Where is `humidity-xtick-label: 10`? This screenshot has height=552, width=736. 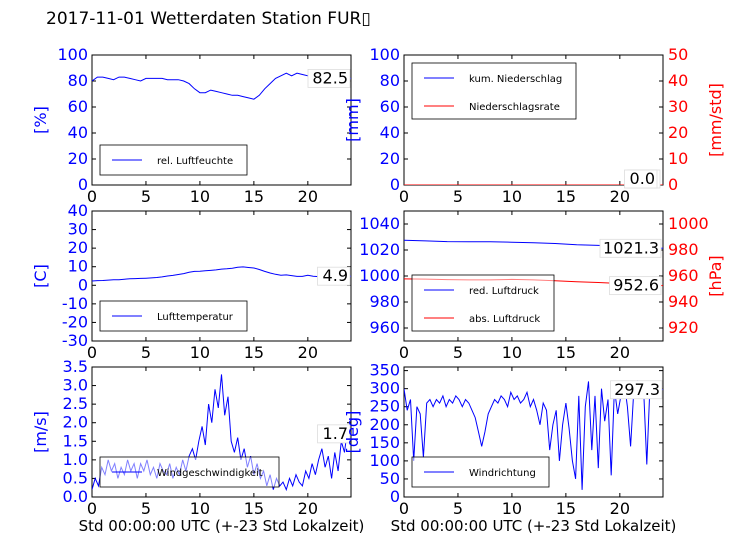 humidity-xtick-label: 10 is located at coordinates (200, 196).